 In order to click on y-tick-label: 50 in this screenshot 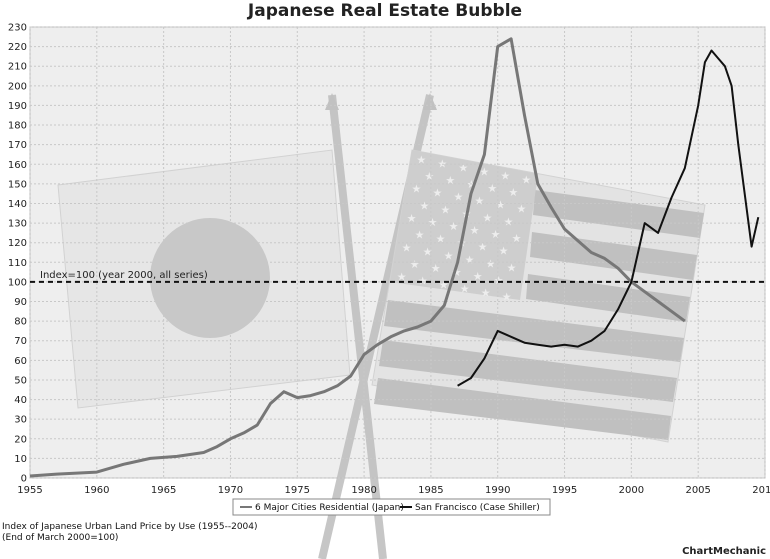, I will do `click(20, 380)`.